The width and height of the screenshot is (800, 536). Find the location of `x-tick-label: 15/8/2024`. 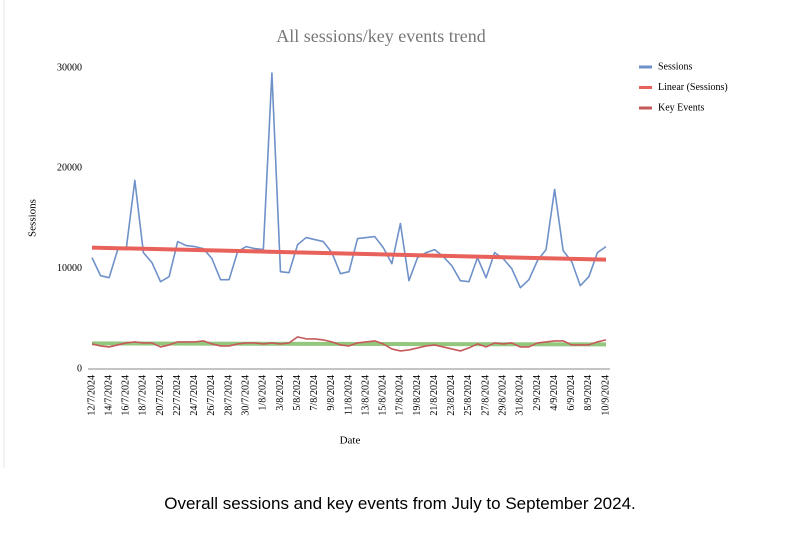

x-tick-label: 15/8/2024 is located at coordinates (383, 395).